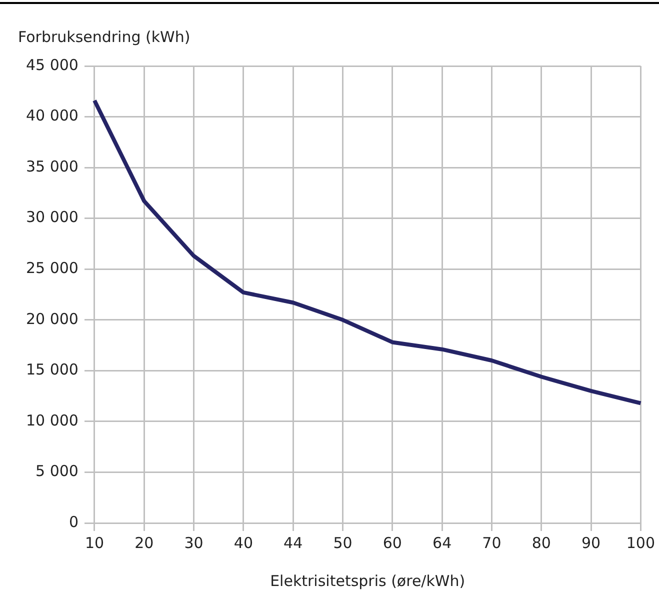 The width and height of the screenshot is (659, 613). Describe the element at coordinates (104, 37) in the screenshot. I see `y-axis-title: Forbruksendring (kWh)` at that location.